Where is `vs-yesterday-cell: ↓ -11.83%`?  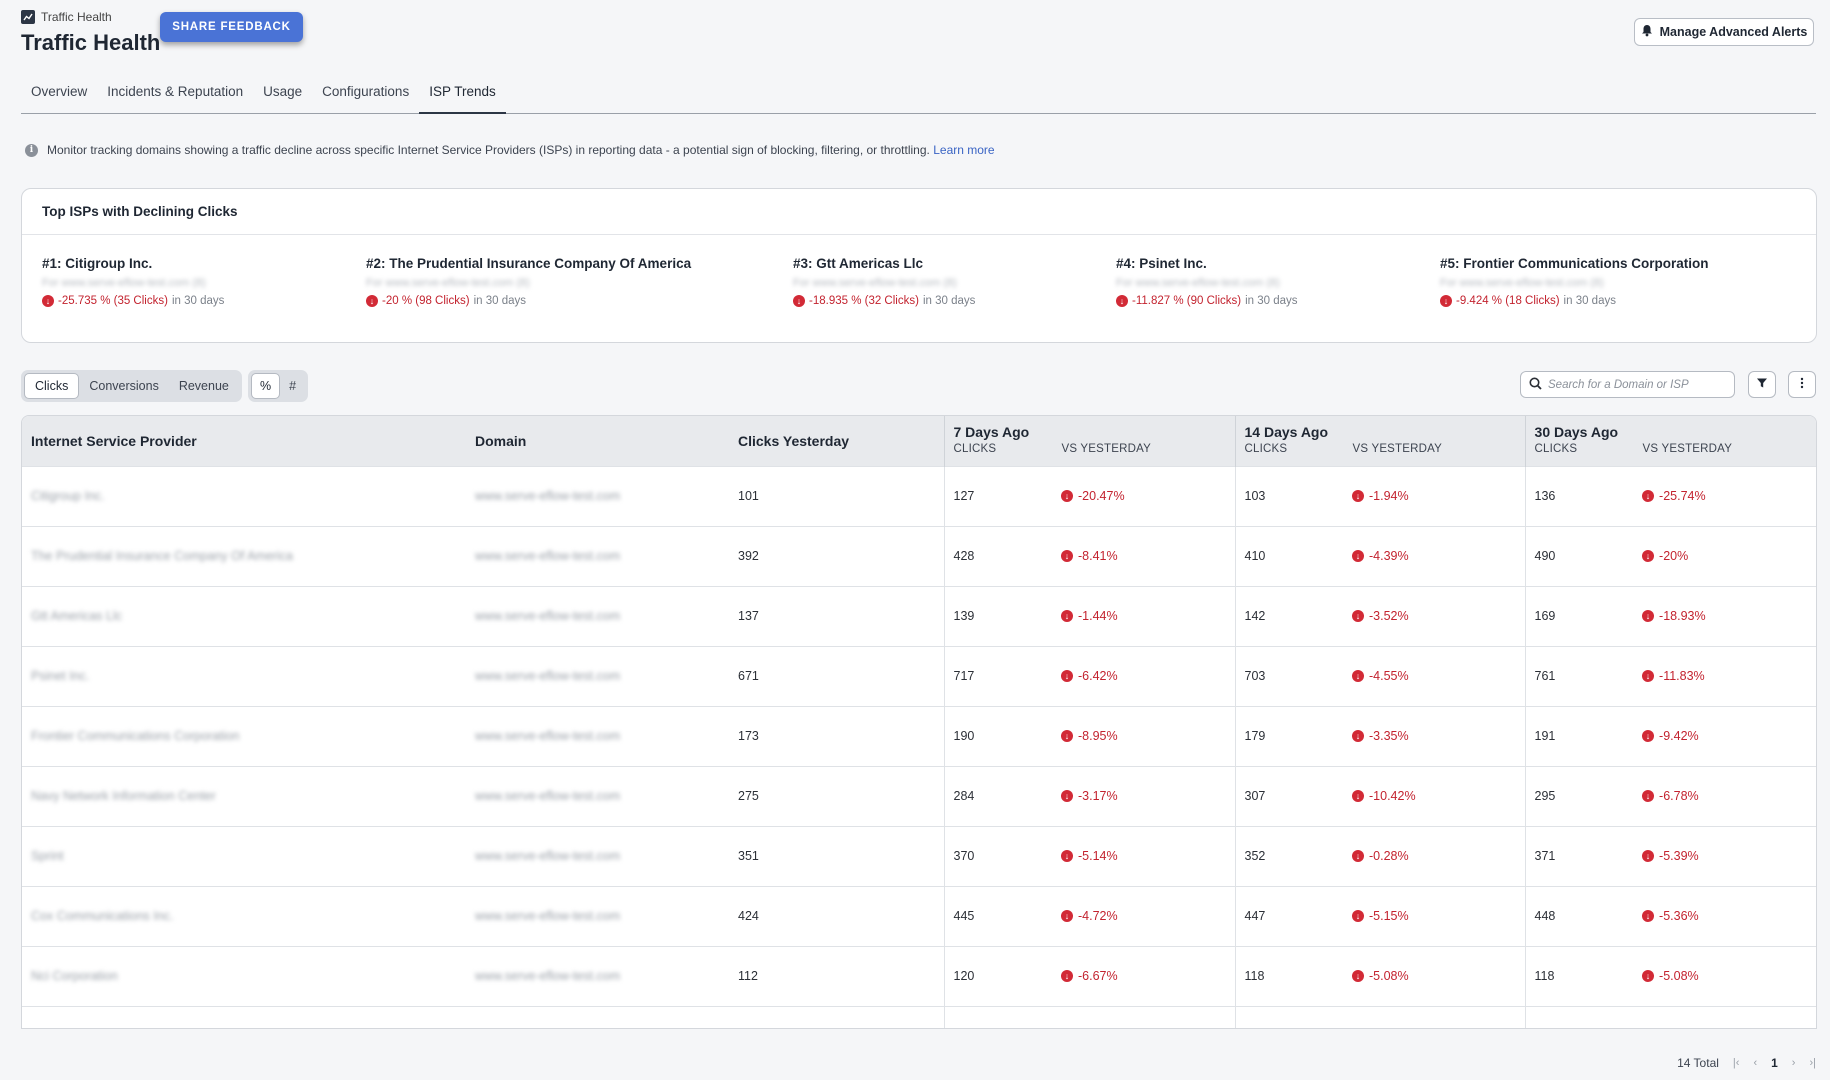
vs-yesterday-cell: ↓ -11.83% is located at coordinates (1724, 675).